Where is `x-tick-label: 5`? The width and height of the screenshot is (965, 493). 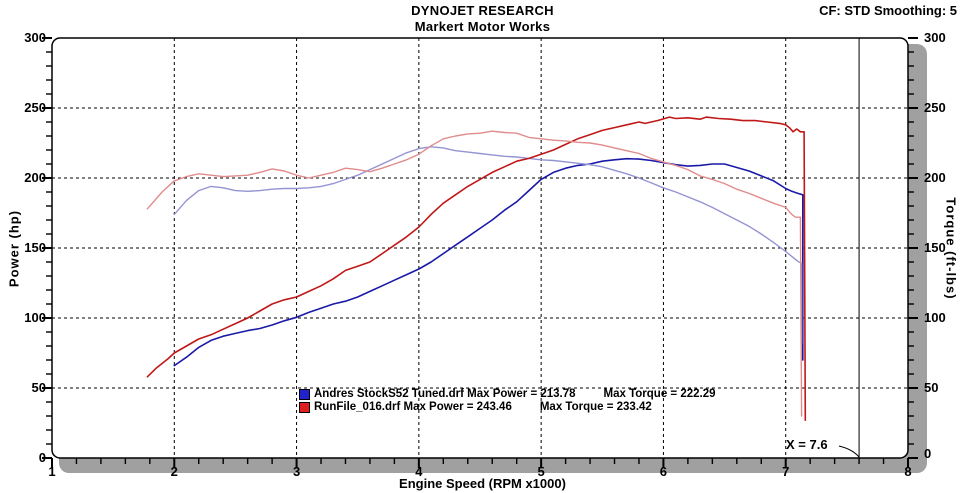 x-tick-label: 5 is located at coordinates (541, 471).